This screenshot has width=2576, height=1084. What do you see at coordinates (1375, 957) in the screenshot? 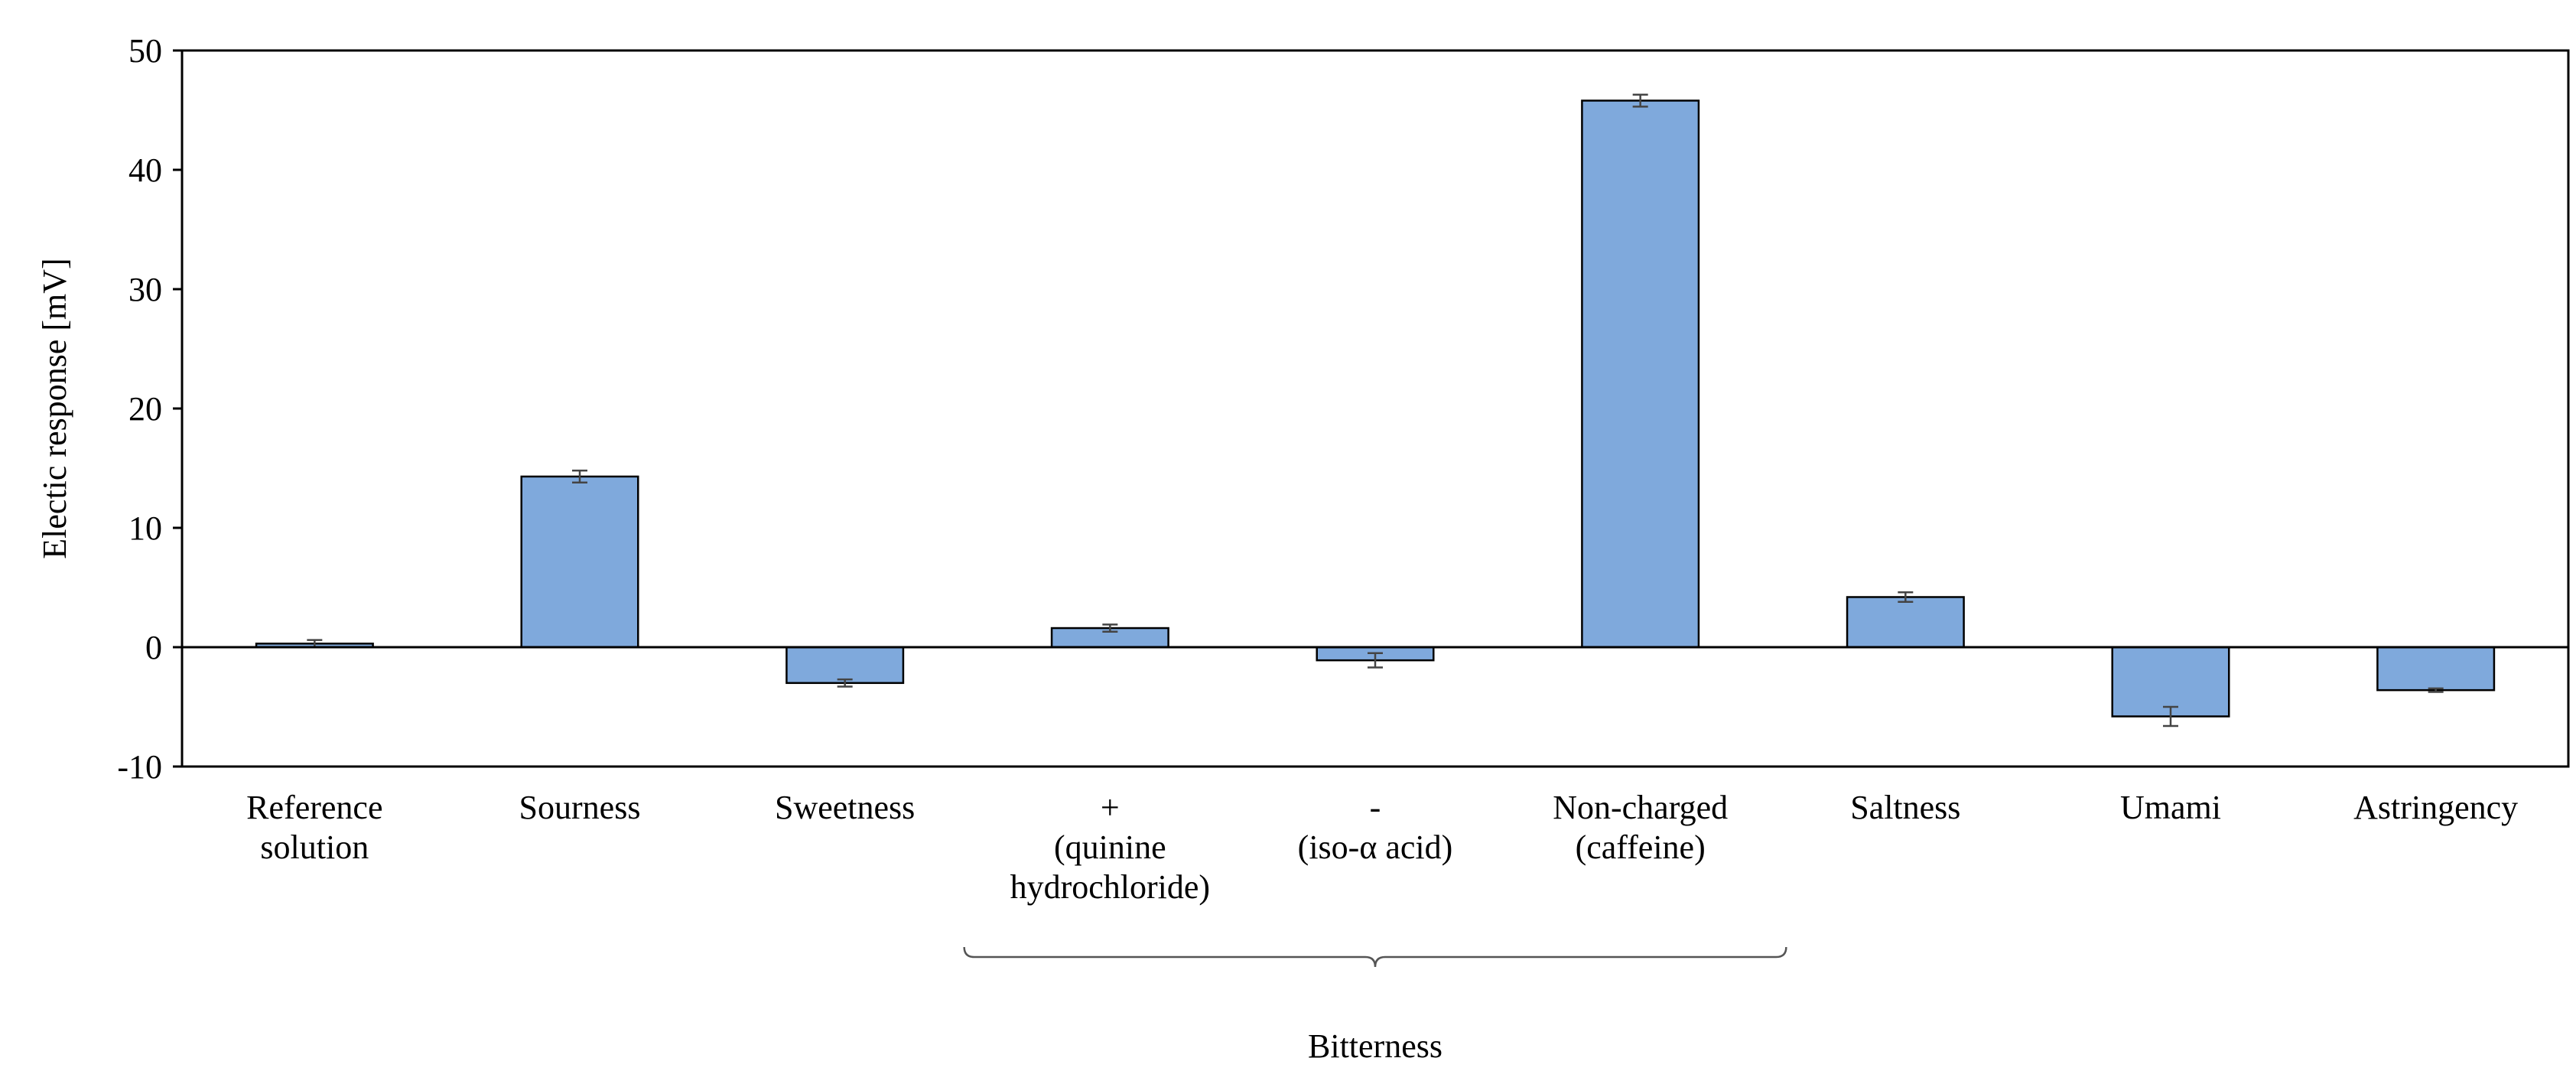
I see `bitterness-group-brace` at bounding box center [1375, 957].